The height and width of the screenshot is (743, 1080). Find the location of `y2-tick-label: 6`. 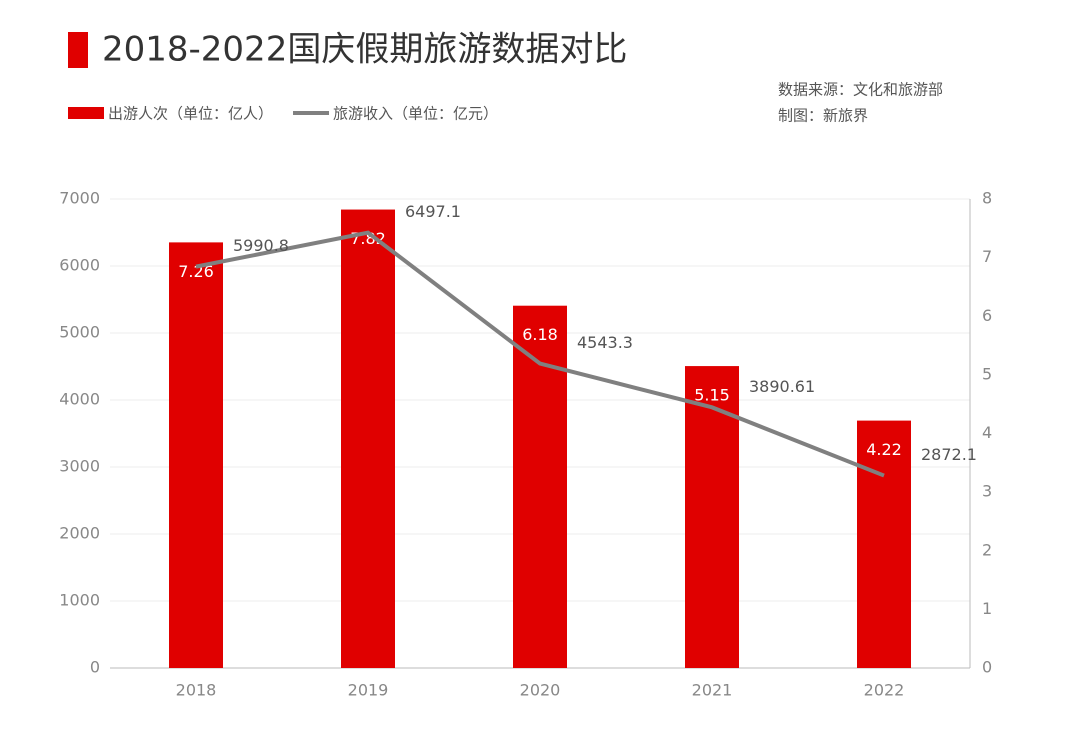

y2-tick-label: 6 is located at coordinates (987, 315).